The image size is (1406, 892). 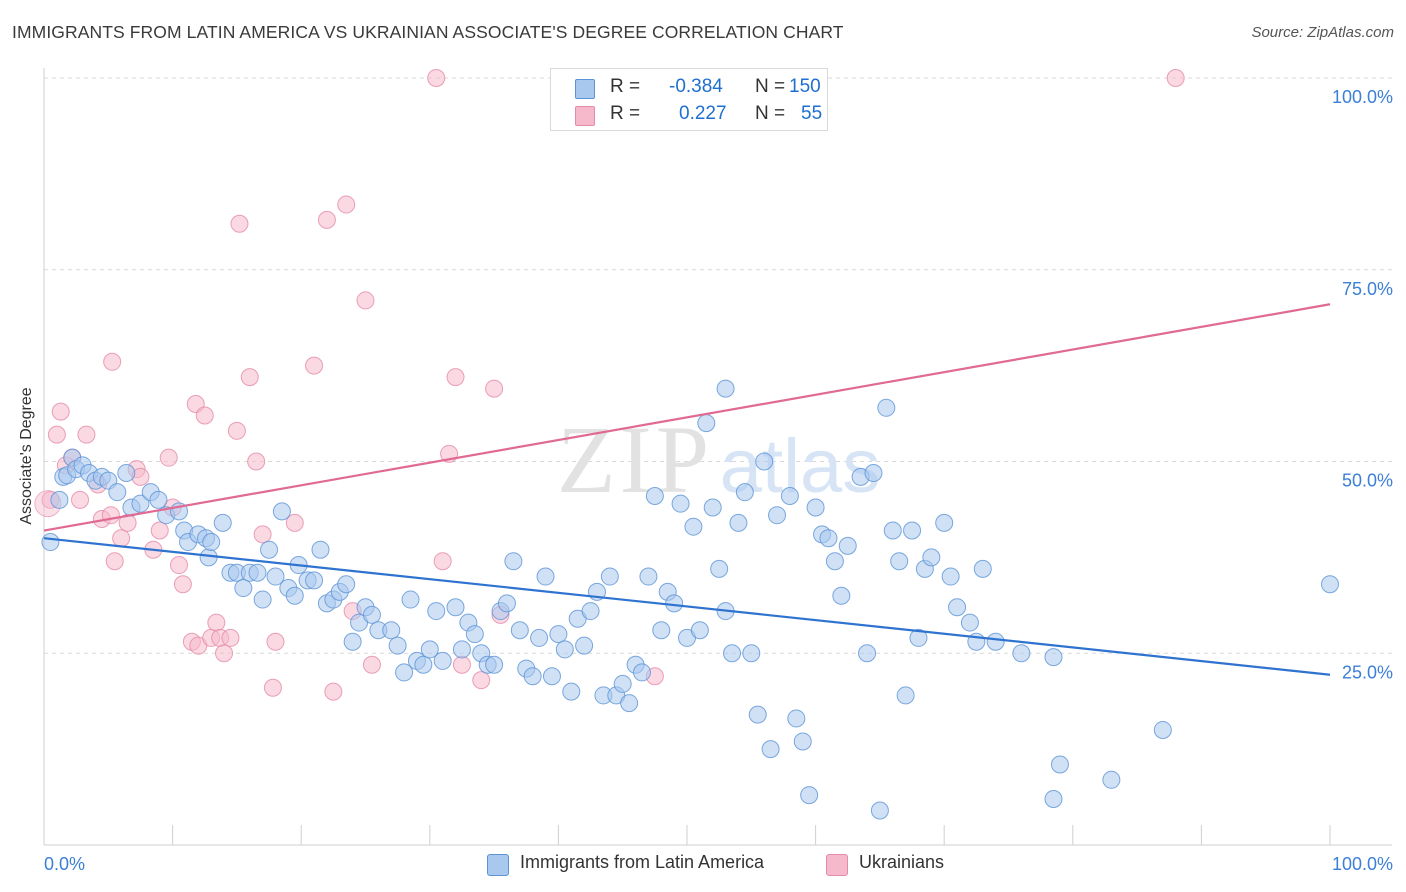 What do you see at coordinates (625, 113) in the screenshot?
I see `legend-r-label: R =` at bounding box center [625, 113].